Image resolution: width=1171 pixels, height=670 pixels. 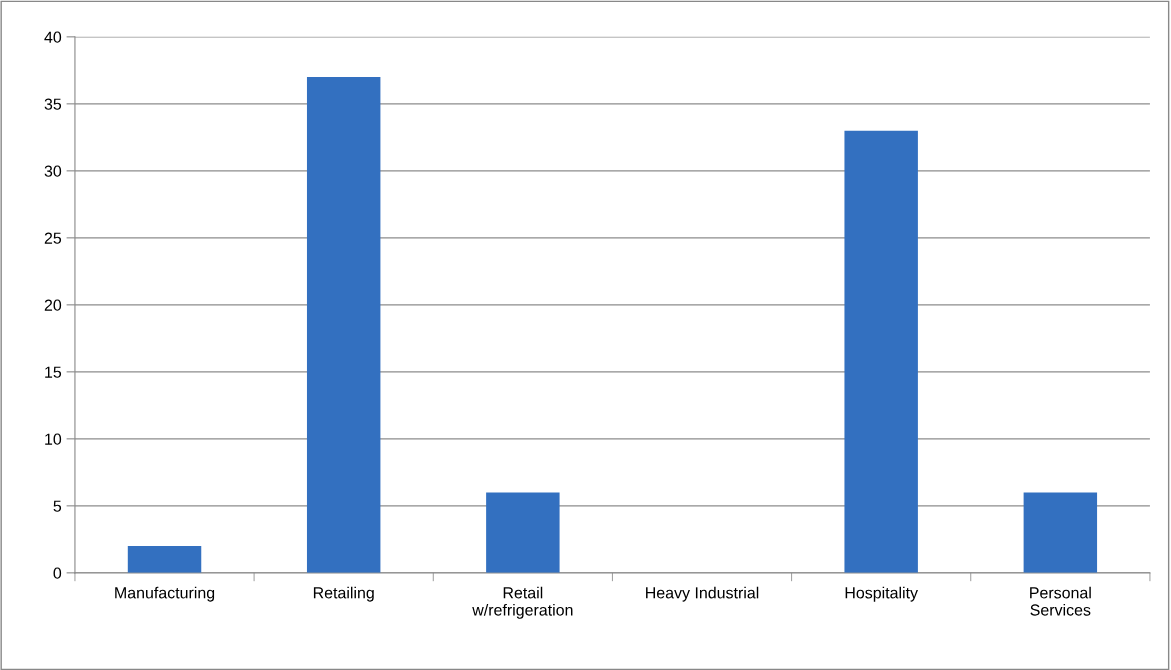 I want to click on x-tick-label: Retail w/refrigeration, so click(x=522, y=602).